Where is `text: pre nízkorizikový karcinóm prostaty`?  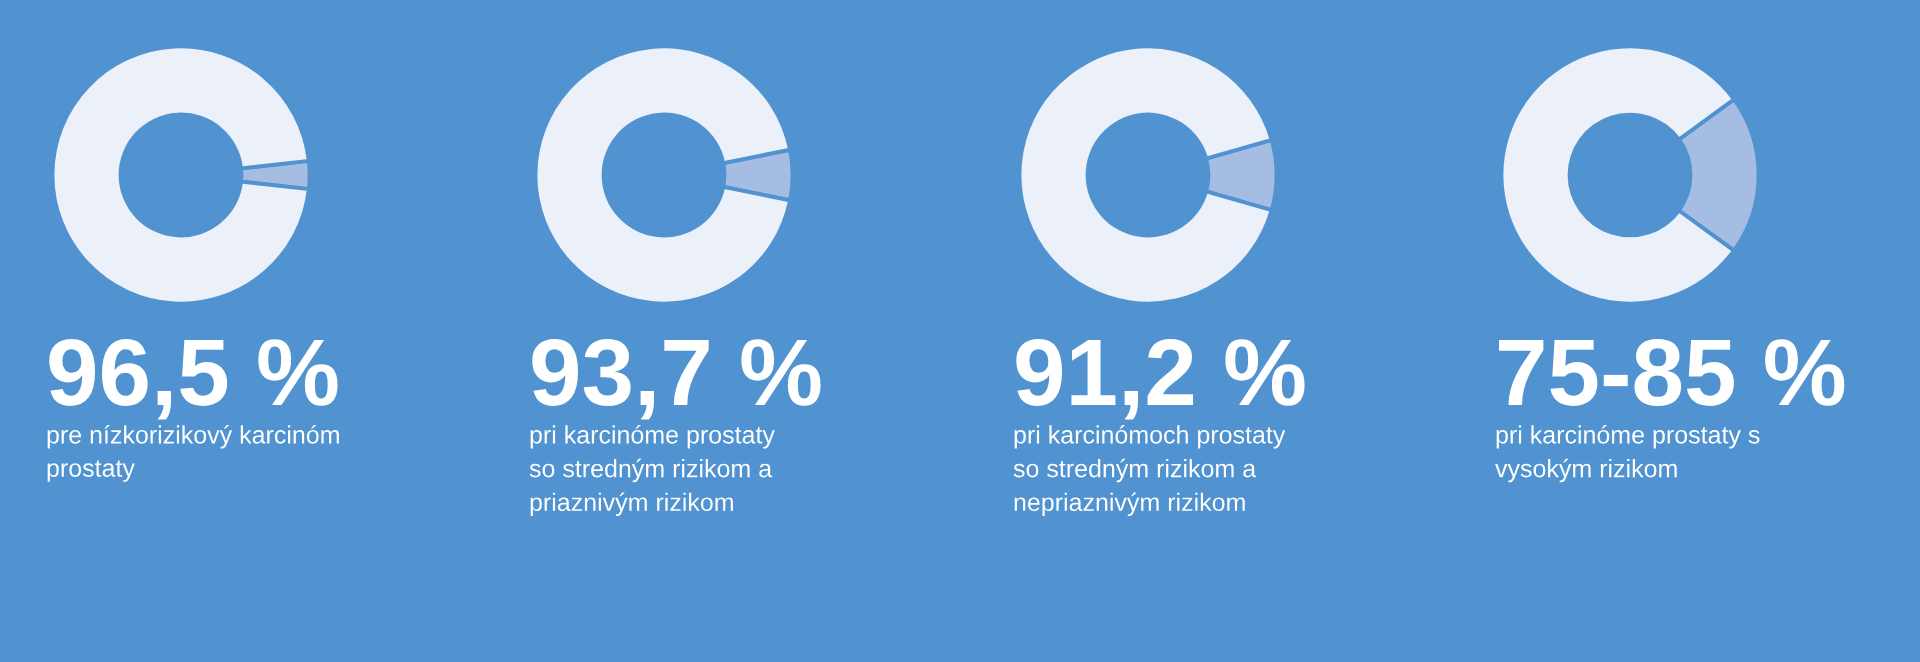
text: pre nízkorizikový karcinóm prostaty is located at coordinates (193, 453).